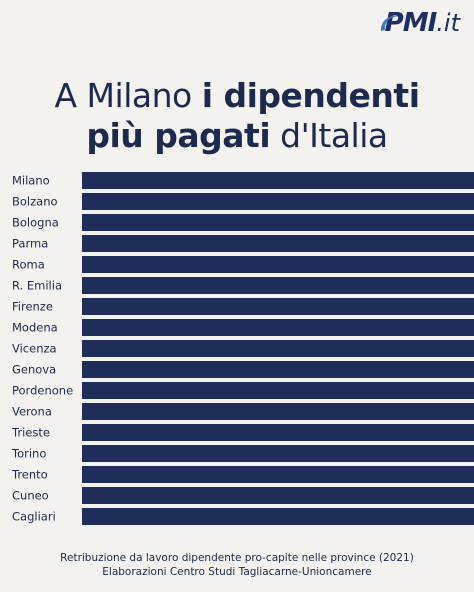  I want to click on category-label: Parma, so click(30, 244).